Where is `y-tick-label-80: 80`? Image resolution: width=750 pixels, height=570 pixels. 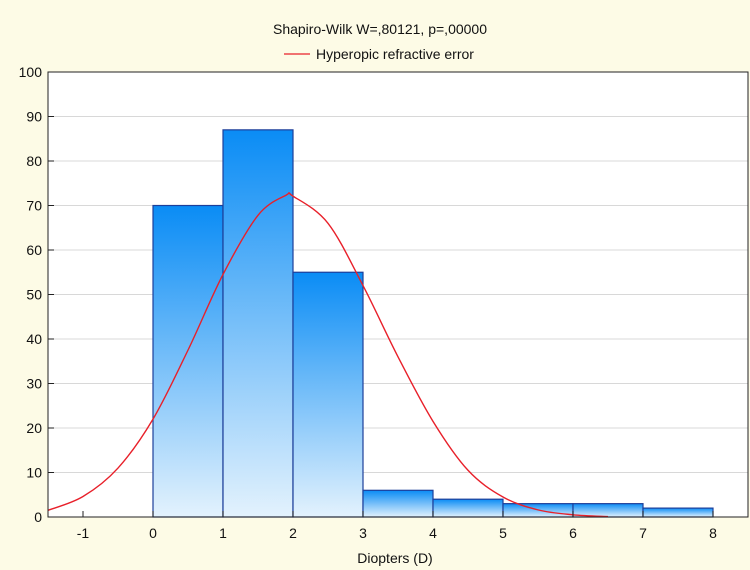 y-tick-label-80: 80 is located at coordinates (34, 161).